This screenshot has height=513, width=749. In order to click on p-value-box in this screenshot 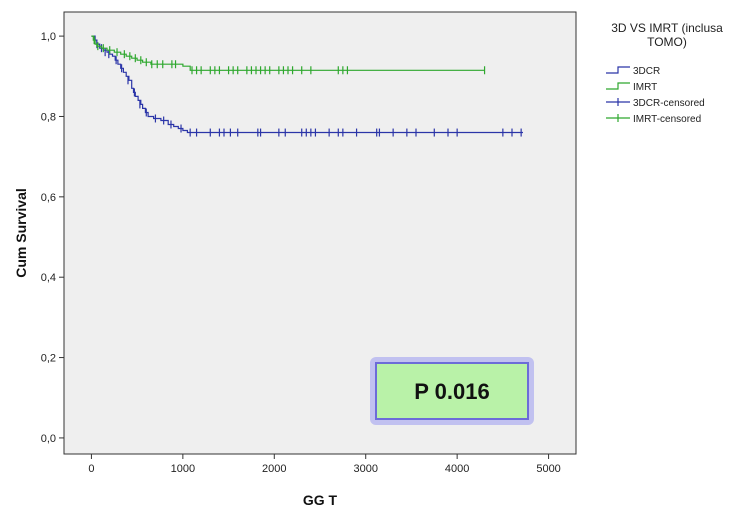, I will do `click(452, 391)`.